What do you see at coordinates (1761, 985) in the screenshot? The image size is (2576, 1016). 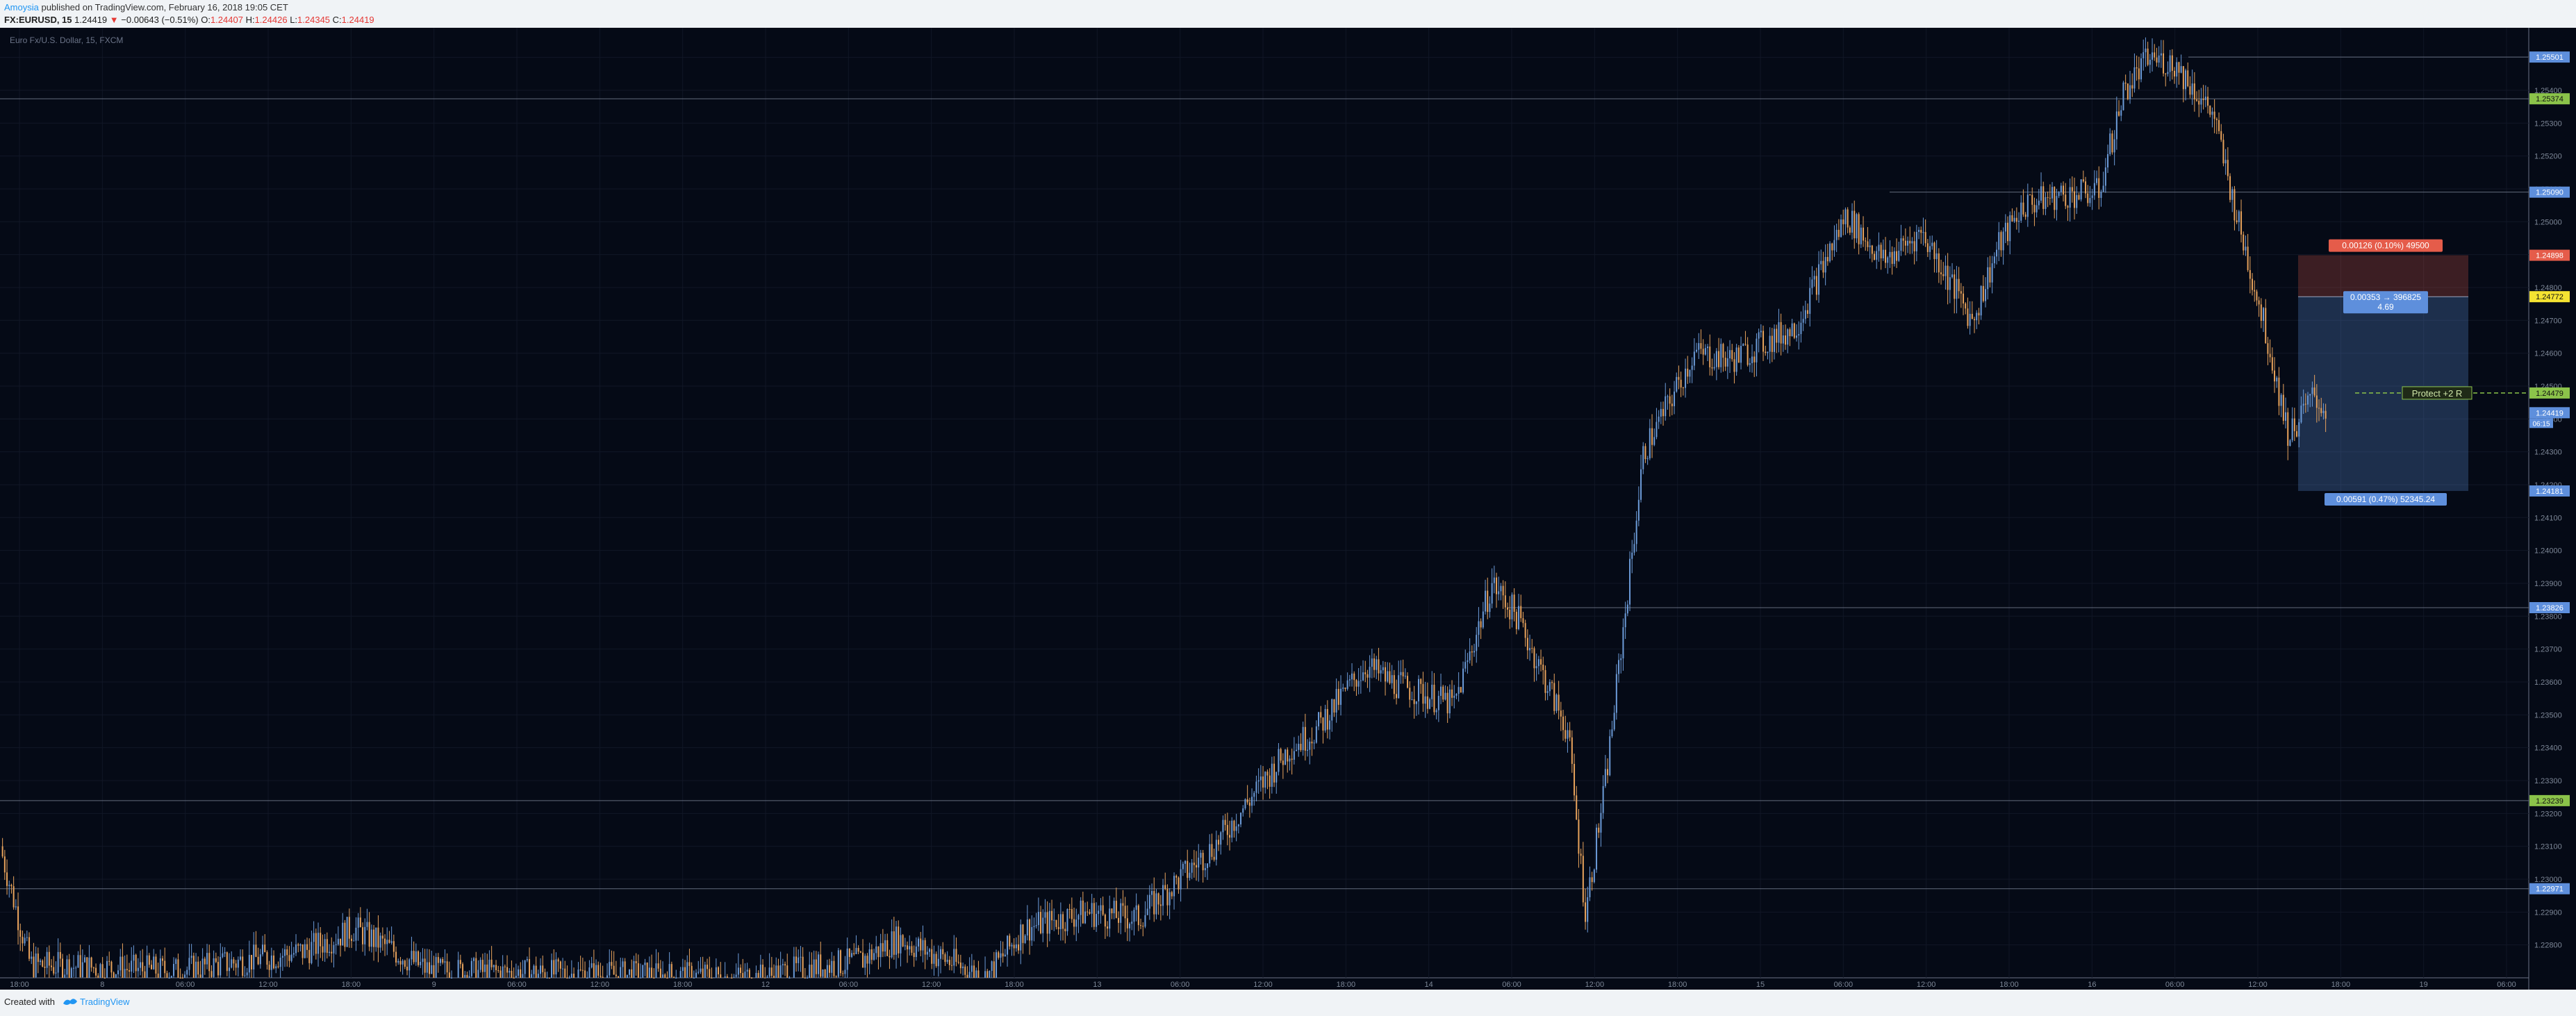 I see `x-tick-label: 15` at bounding box center [1761, 985].